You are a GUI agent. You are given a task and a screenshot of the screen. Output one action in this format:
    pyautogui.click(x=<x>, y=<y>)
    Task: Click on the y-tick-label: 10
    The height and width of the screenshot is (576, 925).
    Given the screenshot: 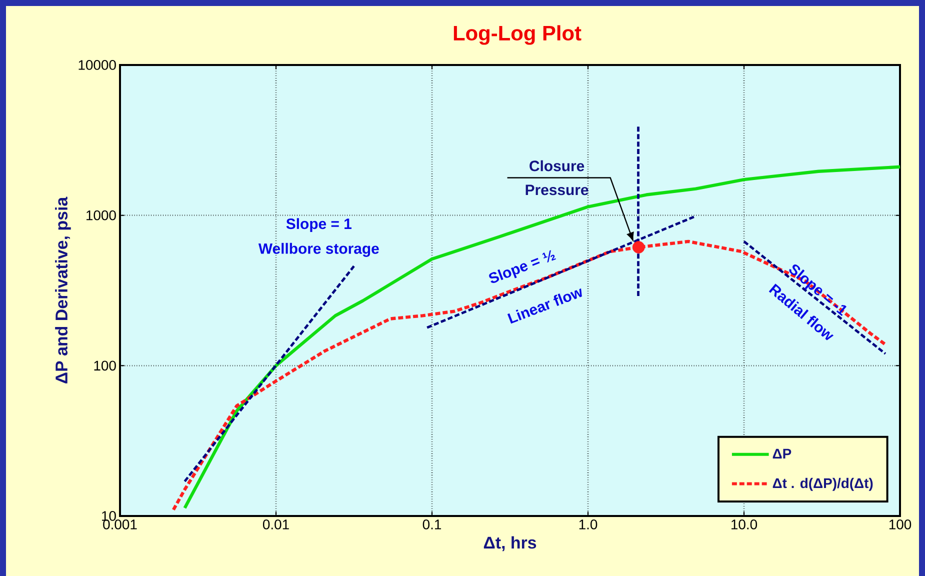 What is the action you would take?
    pyautogui.click(x=109, y=516)
    